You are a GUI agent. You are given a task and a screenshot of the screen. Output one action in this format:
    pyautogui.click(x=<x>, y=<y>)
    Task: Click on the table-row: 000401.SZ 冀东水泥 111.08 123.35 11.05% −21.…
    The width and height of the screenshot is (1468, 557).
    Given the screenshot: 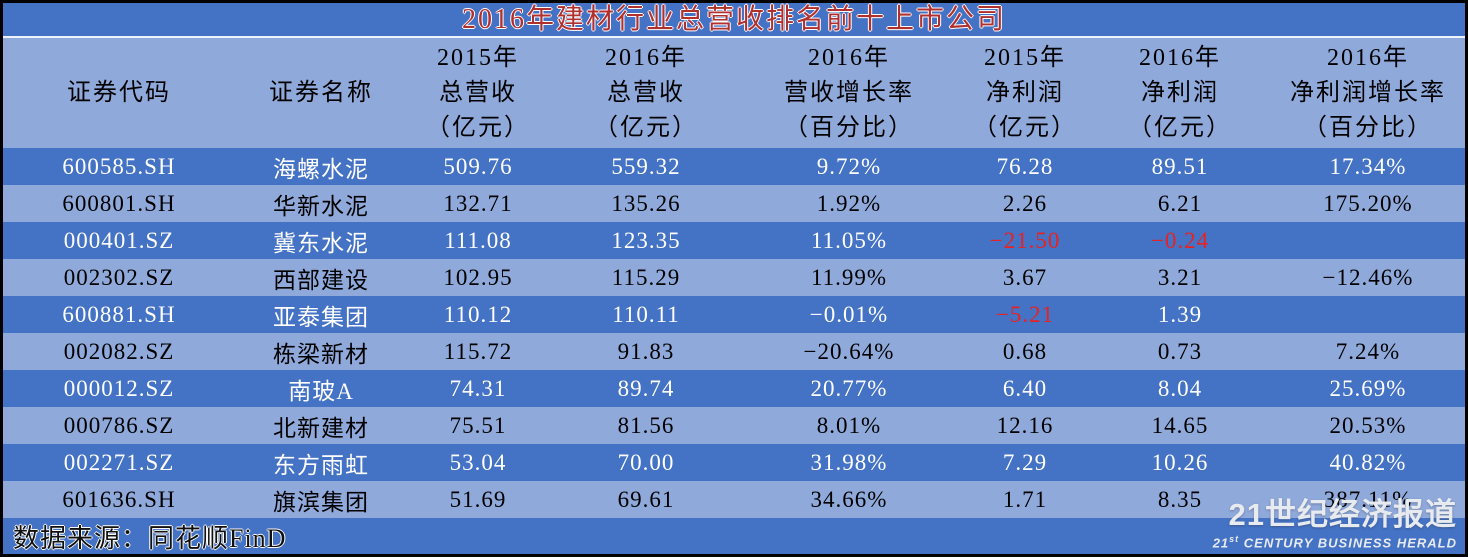 What is the action you would take?
    pyautogui.click(x=734, y=240)
    